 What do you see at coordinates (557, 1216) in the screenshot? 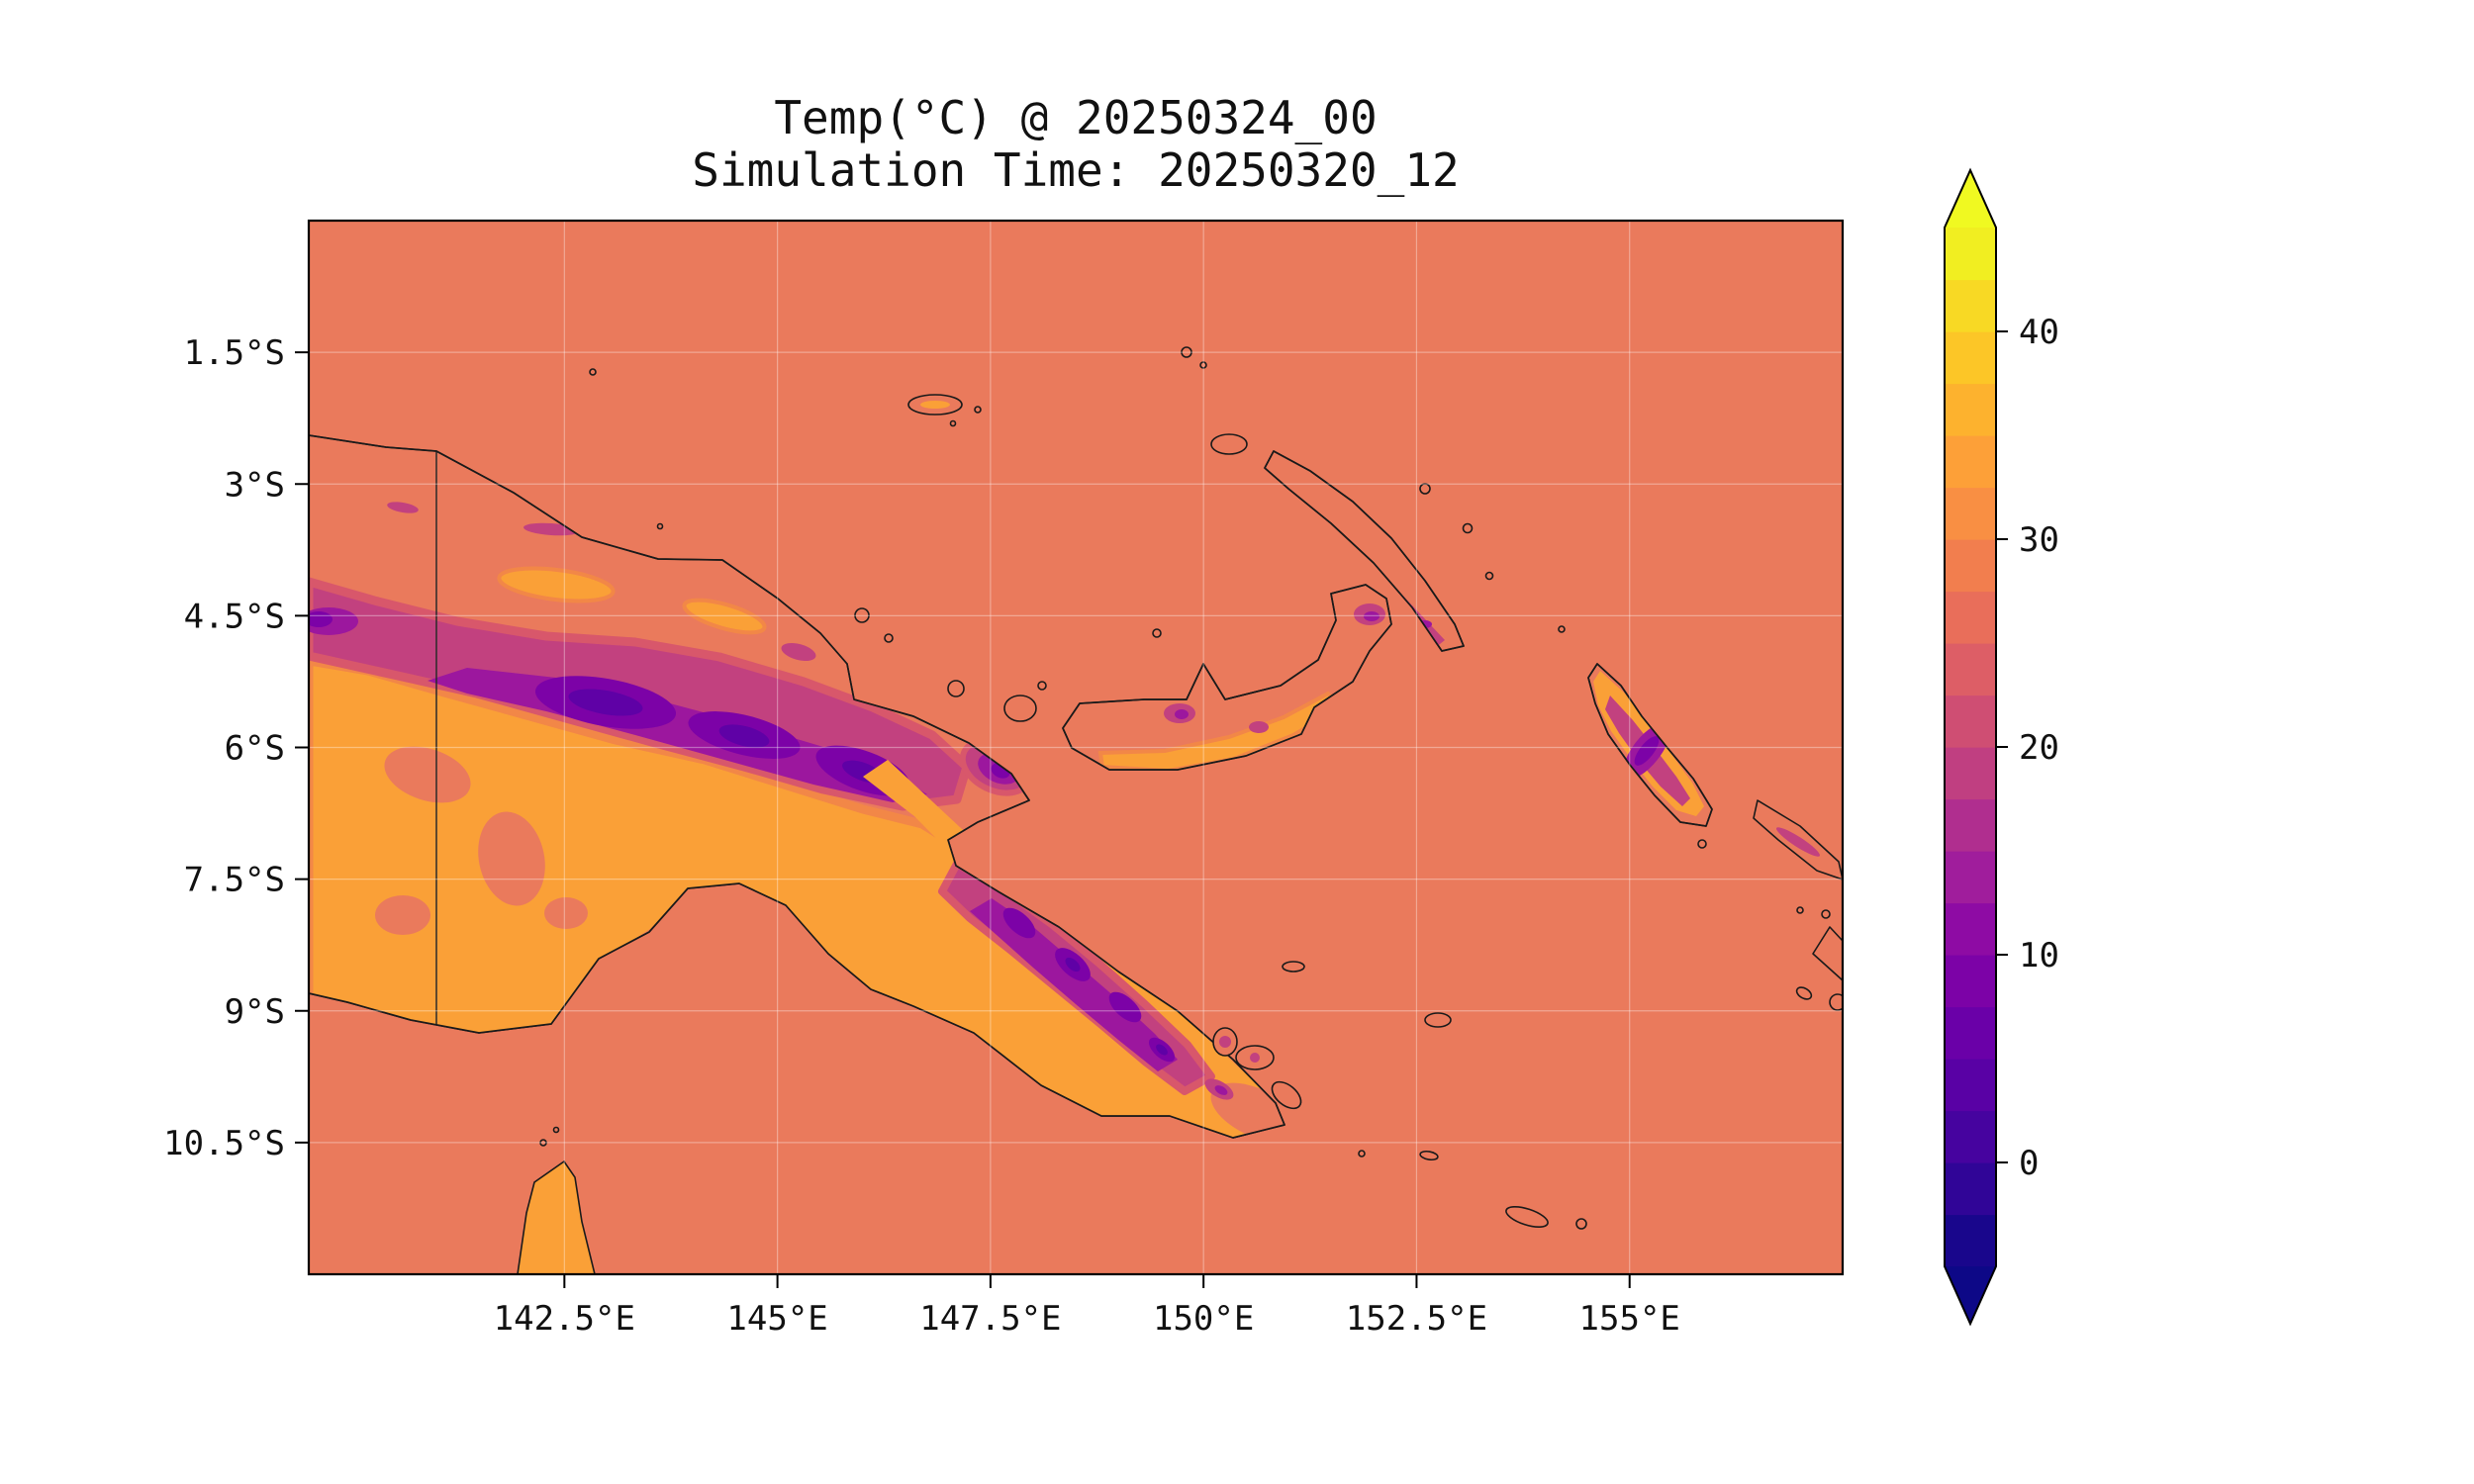
I see `cape-york-australia` at bounding box center [557, 1216].